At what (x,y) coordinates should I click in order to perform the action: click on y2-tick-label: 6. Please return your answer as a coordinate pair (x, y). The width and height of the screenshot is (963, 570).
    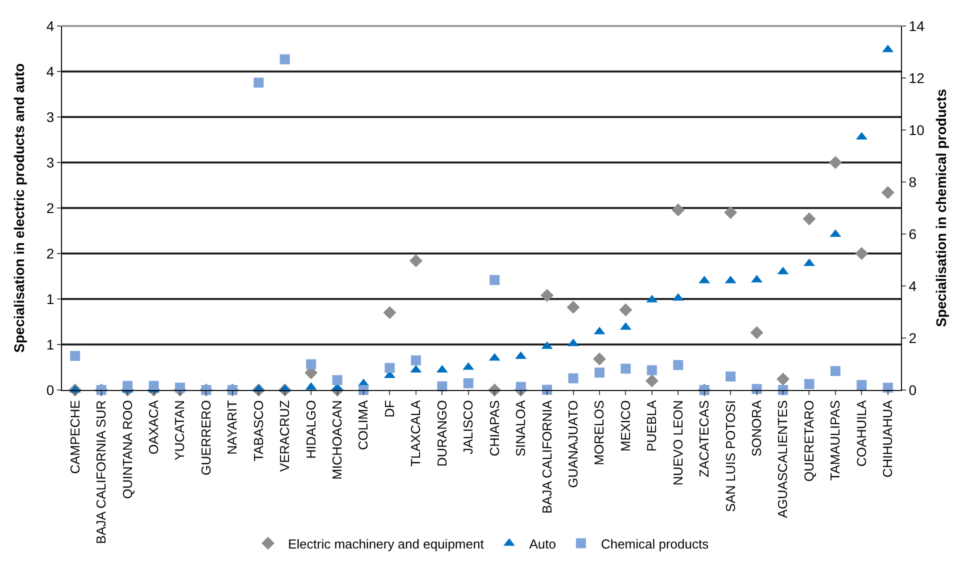
    Looking at the image, I should click on (912, 234).